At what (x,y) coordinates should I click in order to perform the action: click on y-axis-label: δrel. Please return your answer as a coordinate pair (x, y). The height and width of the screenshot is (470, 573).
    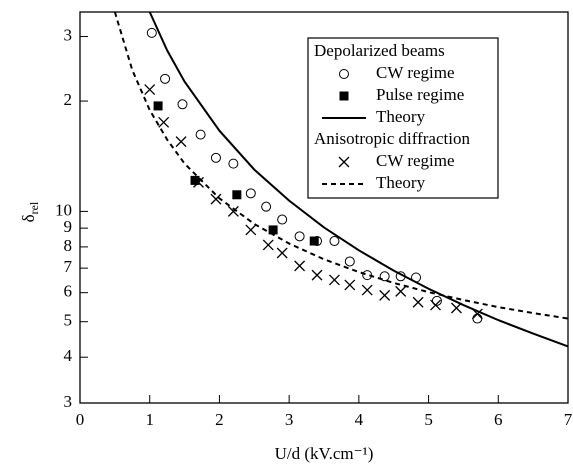
    Looking at the image, I should click on (30, 211).